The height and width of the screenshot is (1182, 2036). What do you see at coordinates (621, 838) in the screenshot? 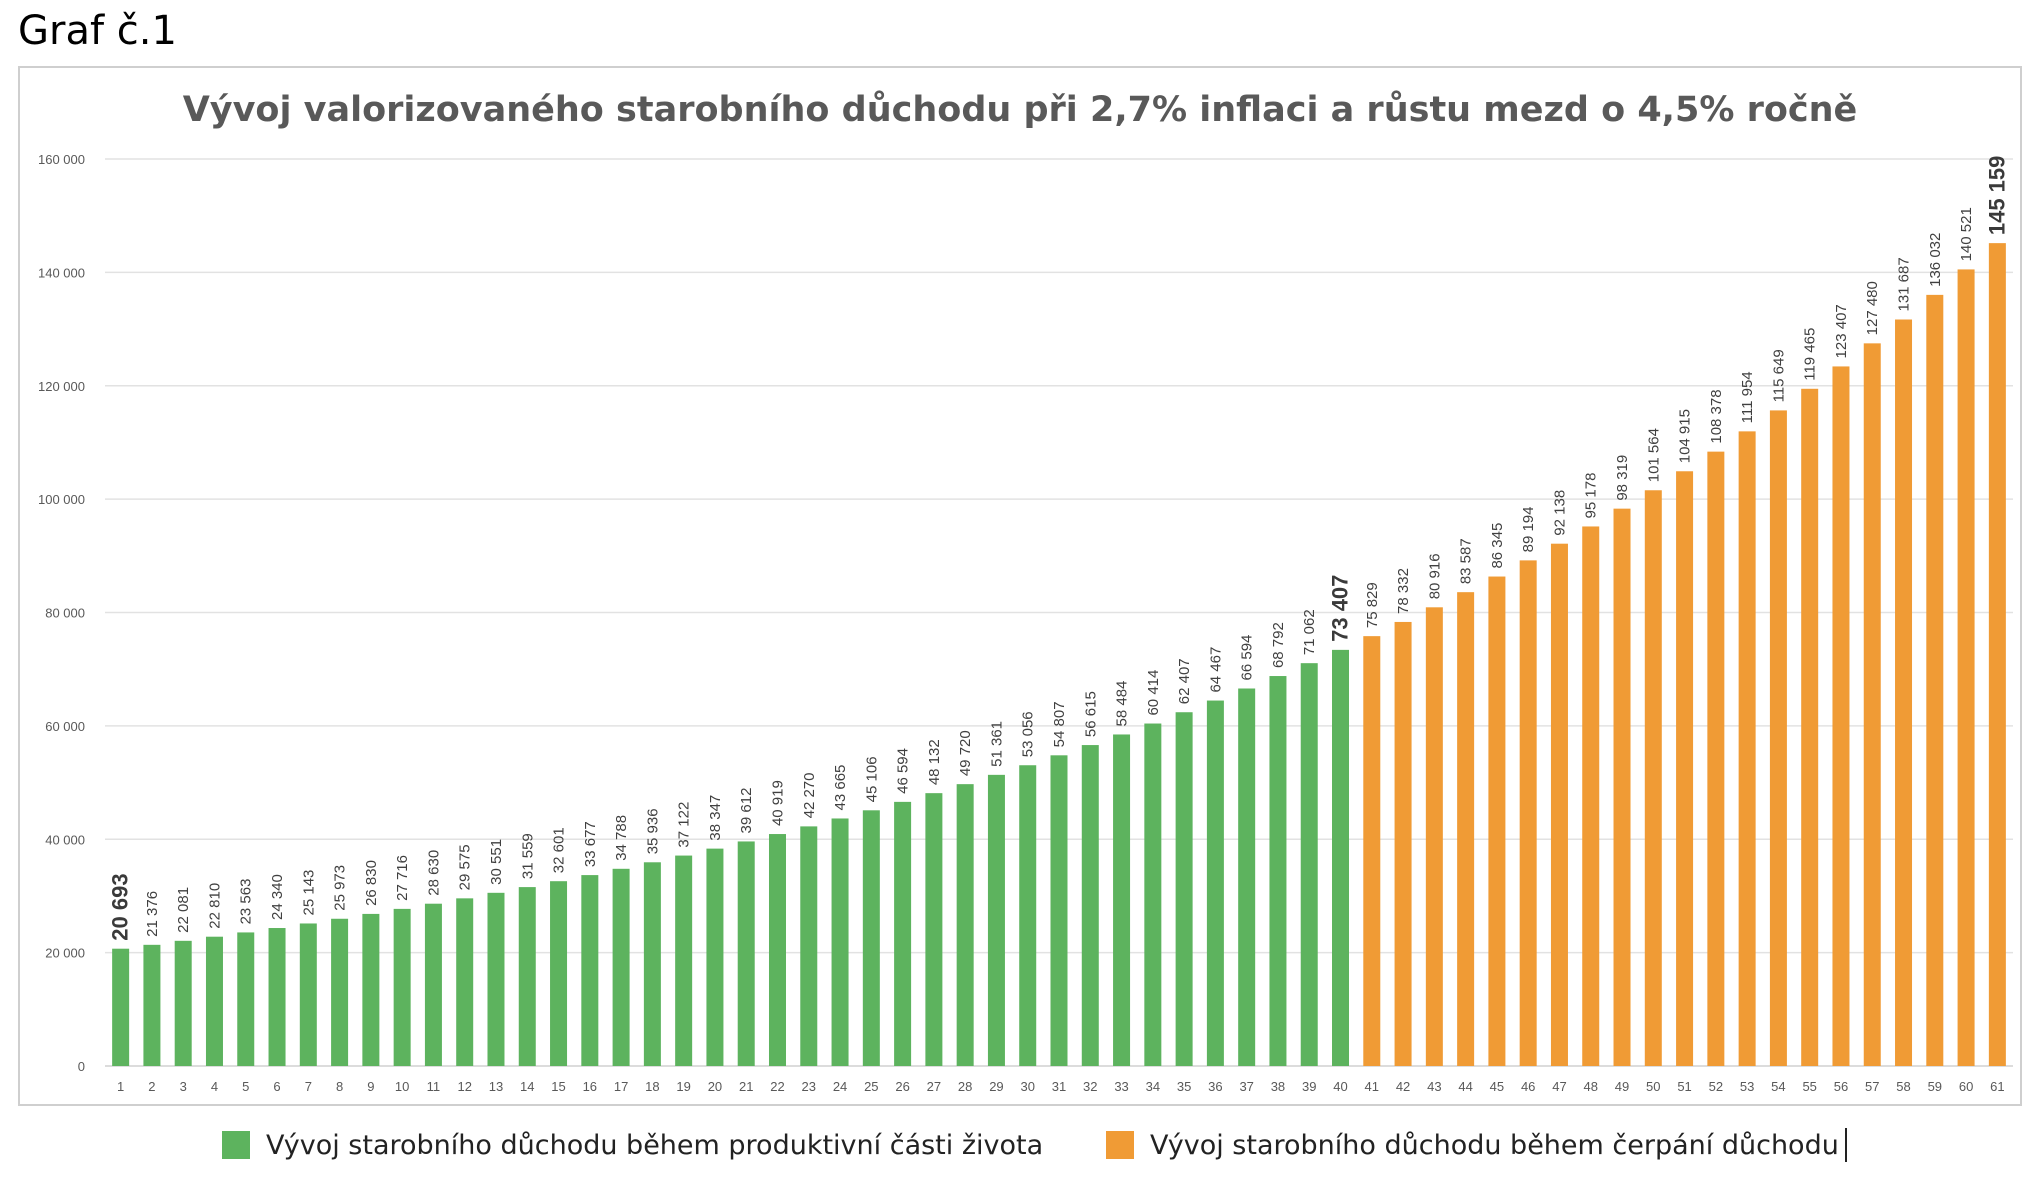
I see `data-label: 34 788` at bounding box center [621, 838].